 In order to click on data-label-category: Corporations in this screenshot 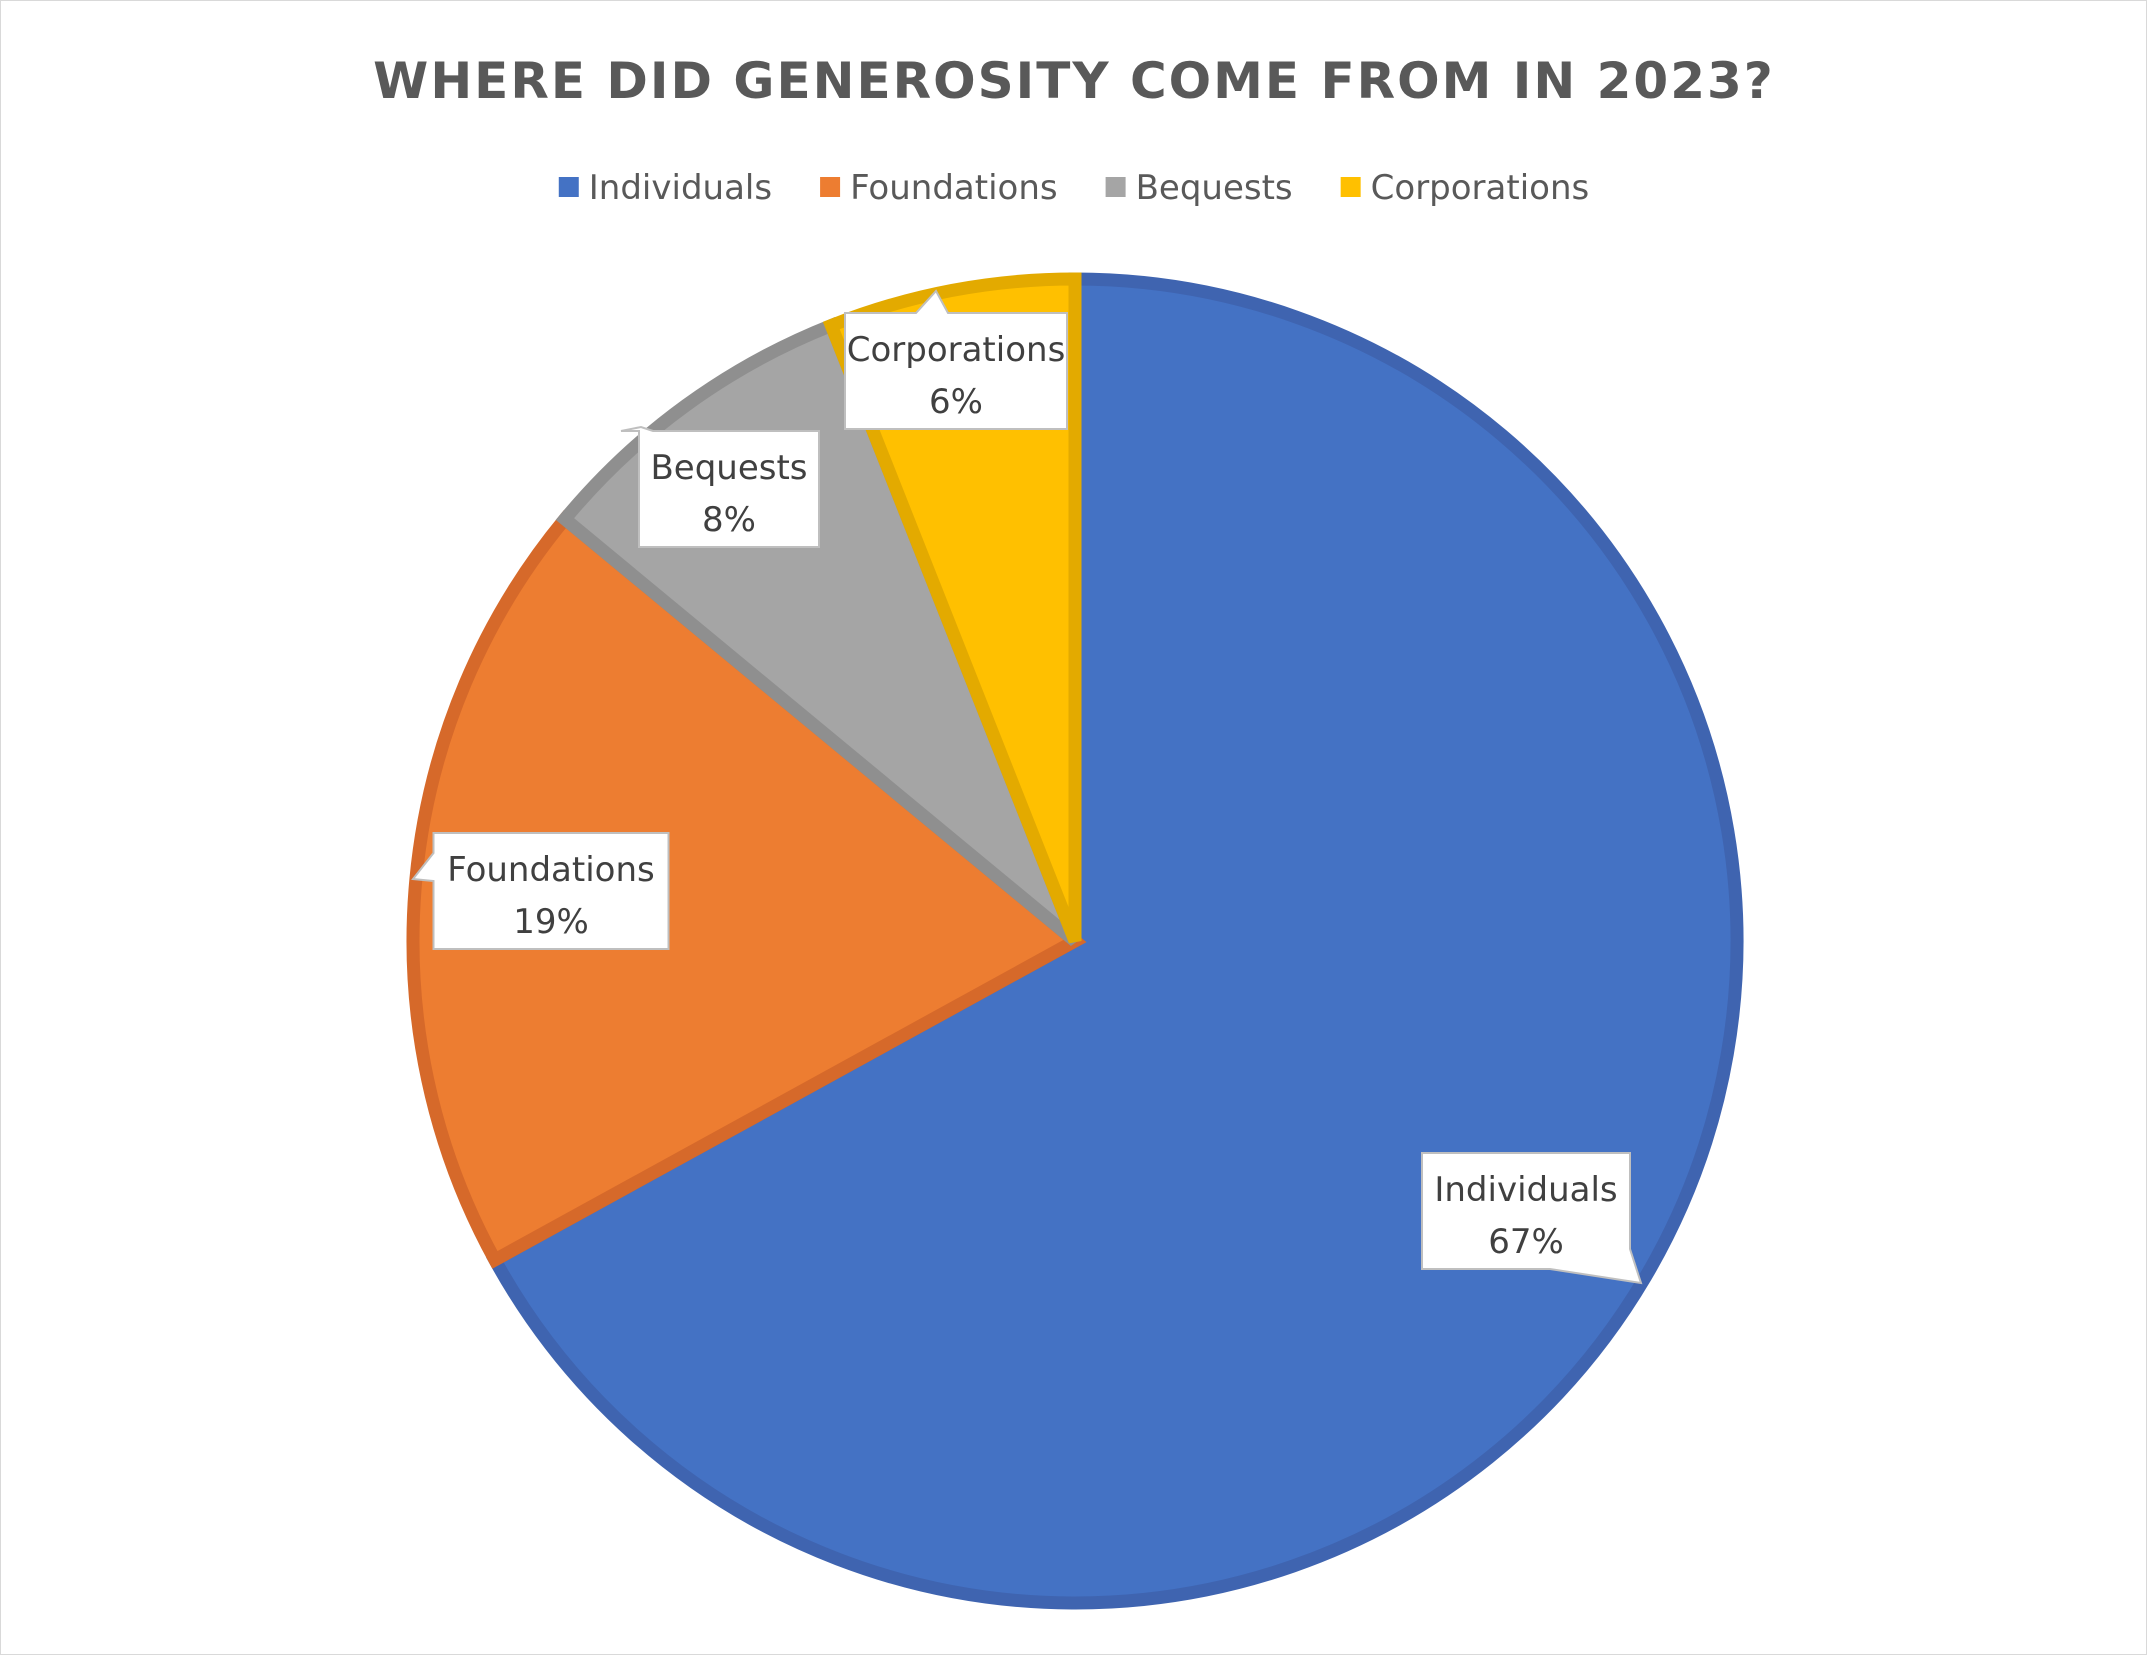, I will do `click(956, 350)`.